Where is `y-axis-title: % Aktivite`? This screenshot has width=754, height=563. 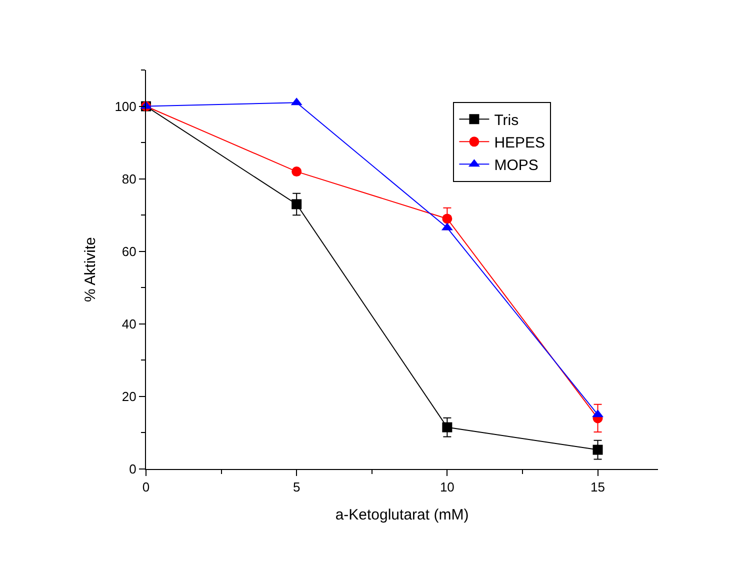 y-axis-title: % Aktivite is located at coordinates (90, 269).